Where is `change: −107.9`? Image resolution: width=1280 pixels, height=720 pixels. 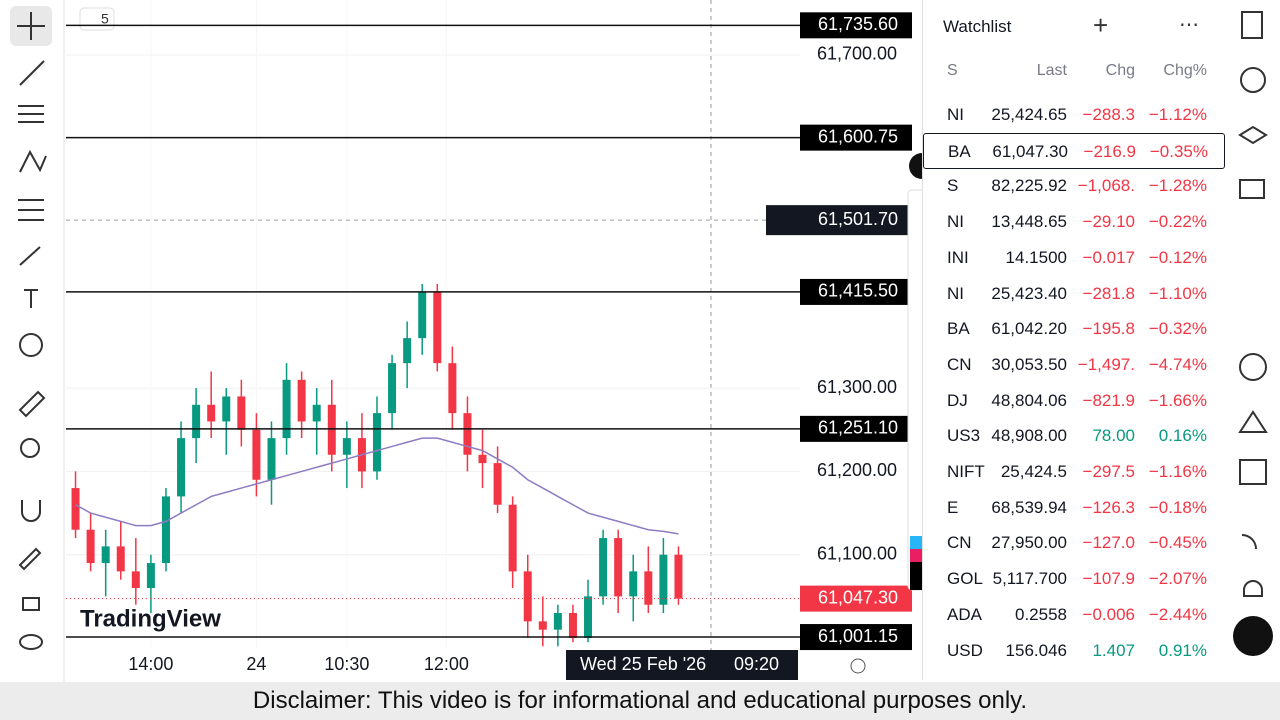 change: −107.9 is located at coordinates (1108, 579).